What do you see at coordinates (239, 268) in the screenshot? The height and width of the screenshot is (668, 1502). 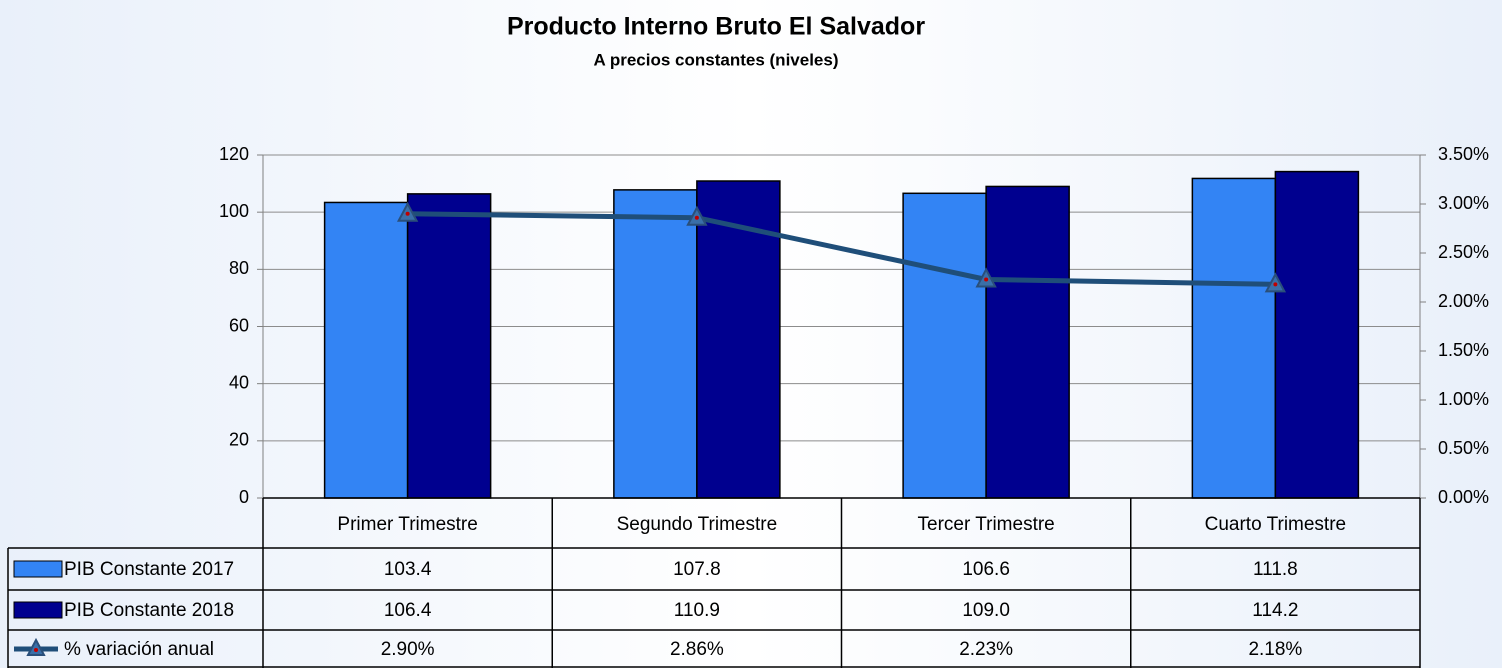 I see `y-tick-label: 80` at bounding box center [239, 268].